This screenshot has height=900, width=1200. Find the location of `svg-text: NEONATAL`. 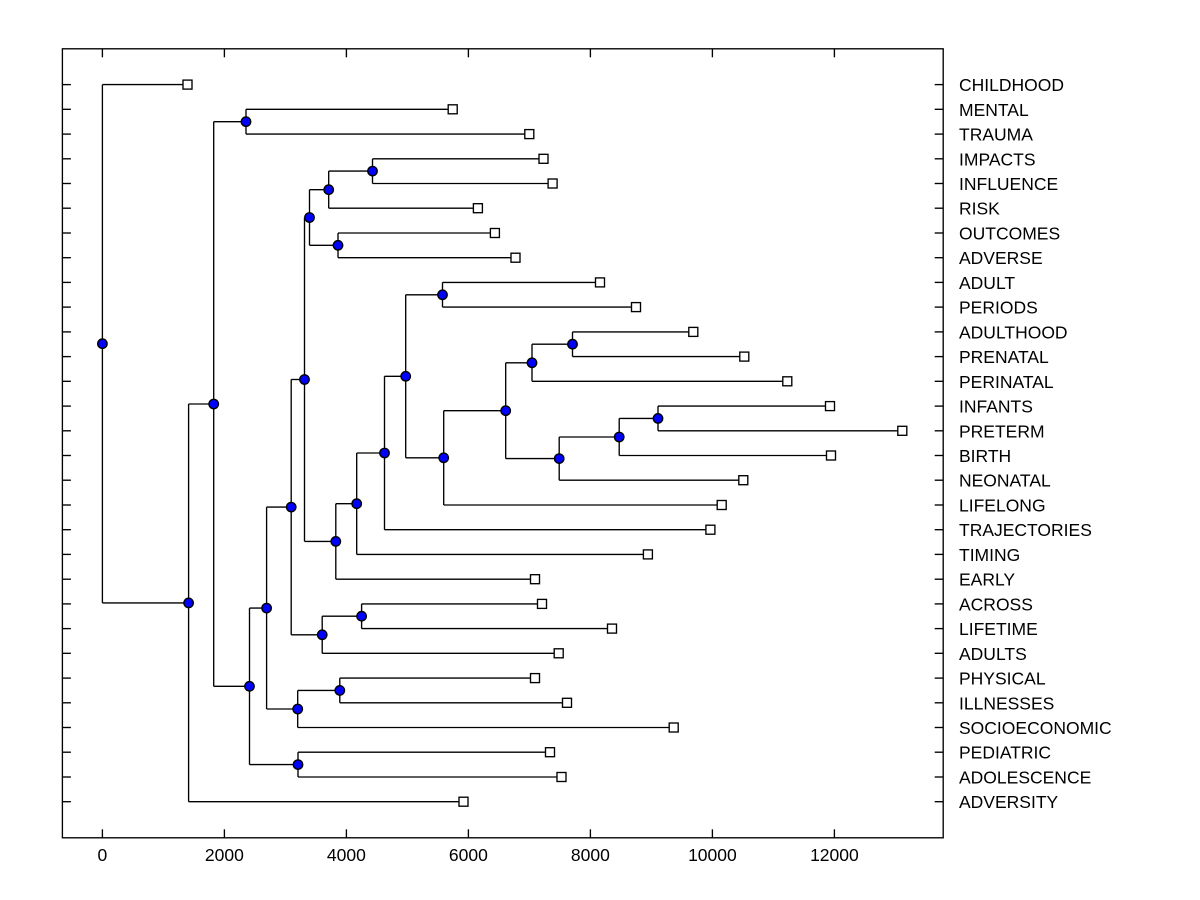

svg-text: NEONATAL is located at coordinates (1005, 481).